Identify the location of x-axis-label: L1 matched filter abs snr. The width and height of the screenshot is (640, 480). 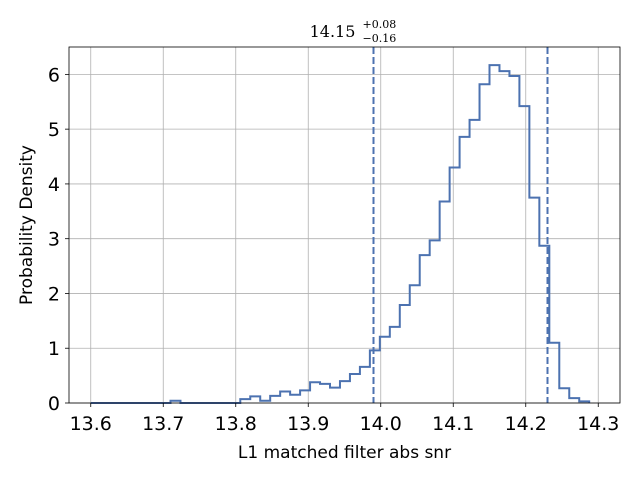
(344, 453).